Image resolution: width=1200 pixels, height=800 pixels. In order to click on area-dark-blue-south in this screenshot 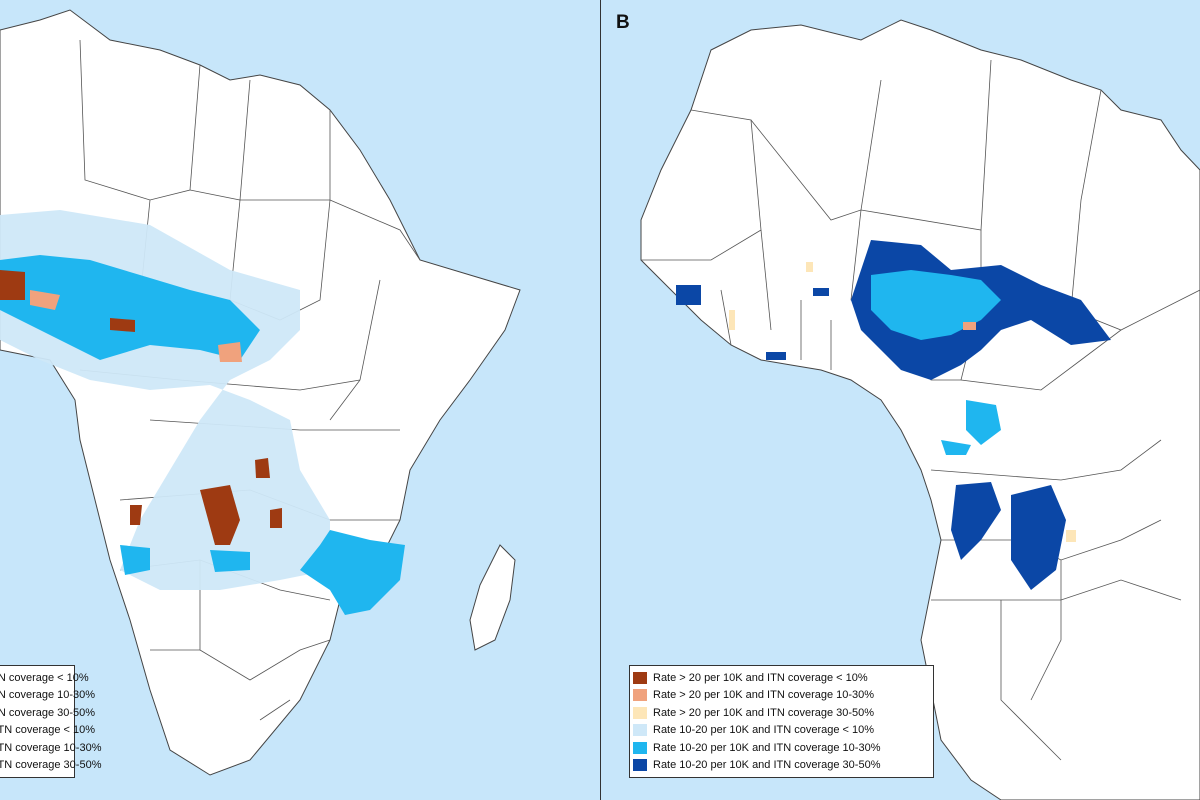, I will do `click(976, 521)`.